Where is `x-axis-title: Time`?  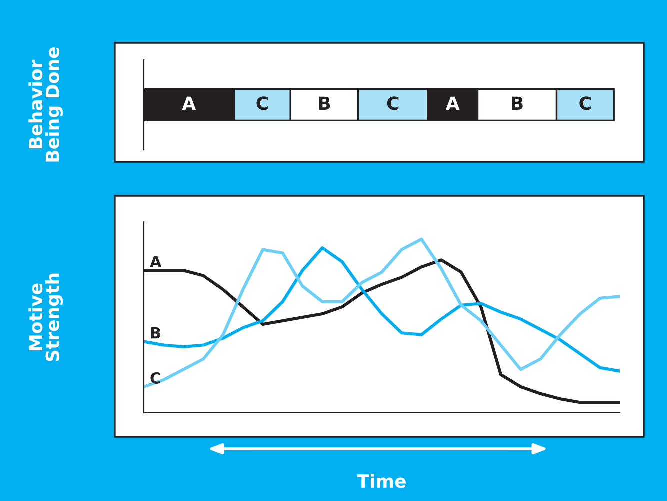 x-axis-title: Time is located at coordinates (381, 481).